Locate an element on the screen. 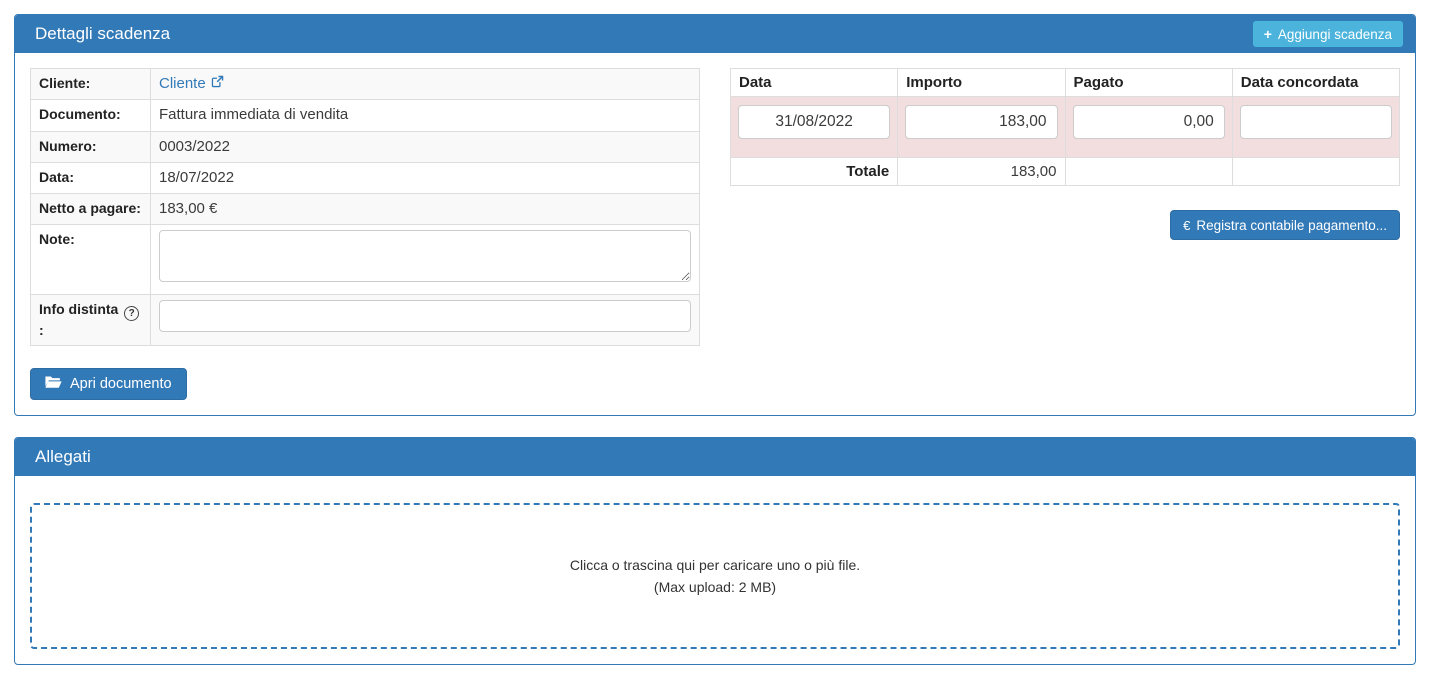 This screenshot has width=1430, height=700. rate-table: Data Importo Pagato Data concordata is located at coordinates (1065, 127).